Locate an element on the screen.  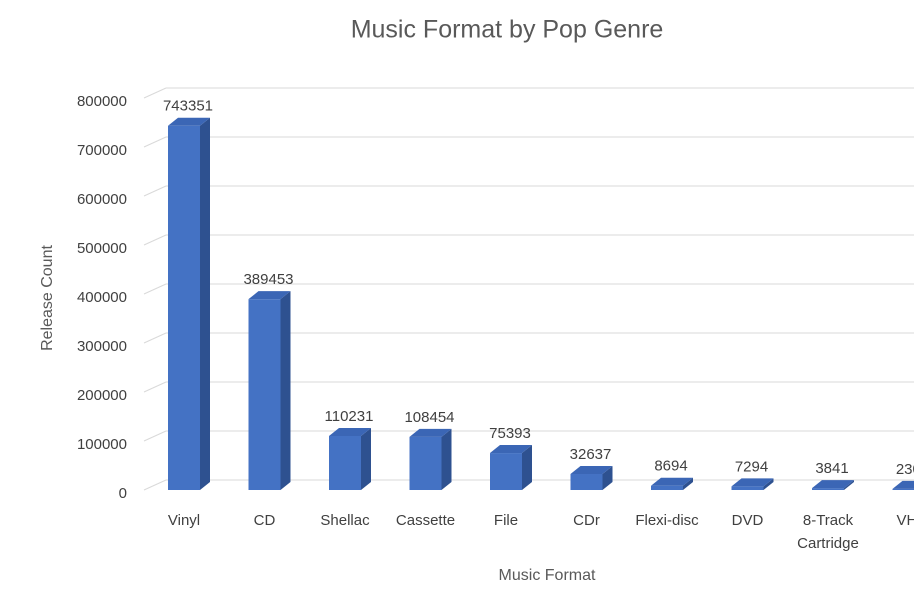
x-axis-title: Music Format is located at coordinates (547, 575).